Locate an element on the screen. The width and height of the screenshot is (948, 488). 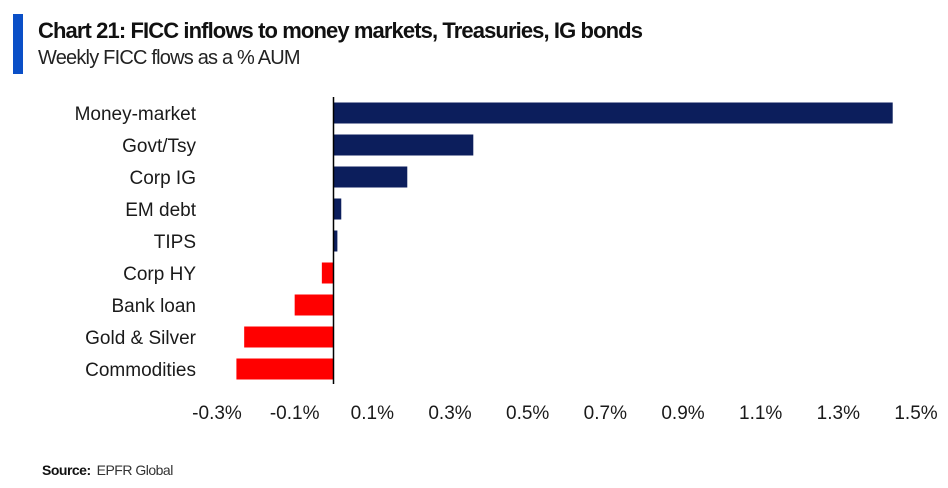
x-tick-label: 0.5% is located at coordinates (527, 413).